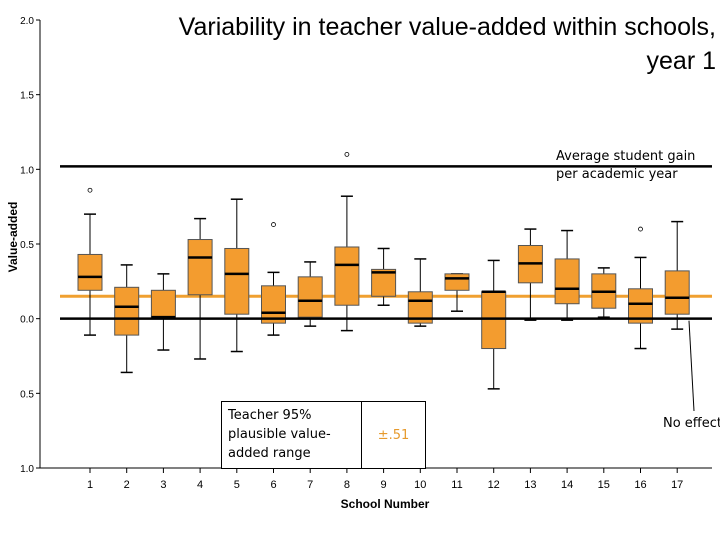 The image size is (720, 540). What do you see at coordinates (385, 504) in the screenshot?
I see `x-axis-label: School Number` at bounding box center [385, 504].